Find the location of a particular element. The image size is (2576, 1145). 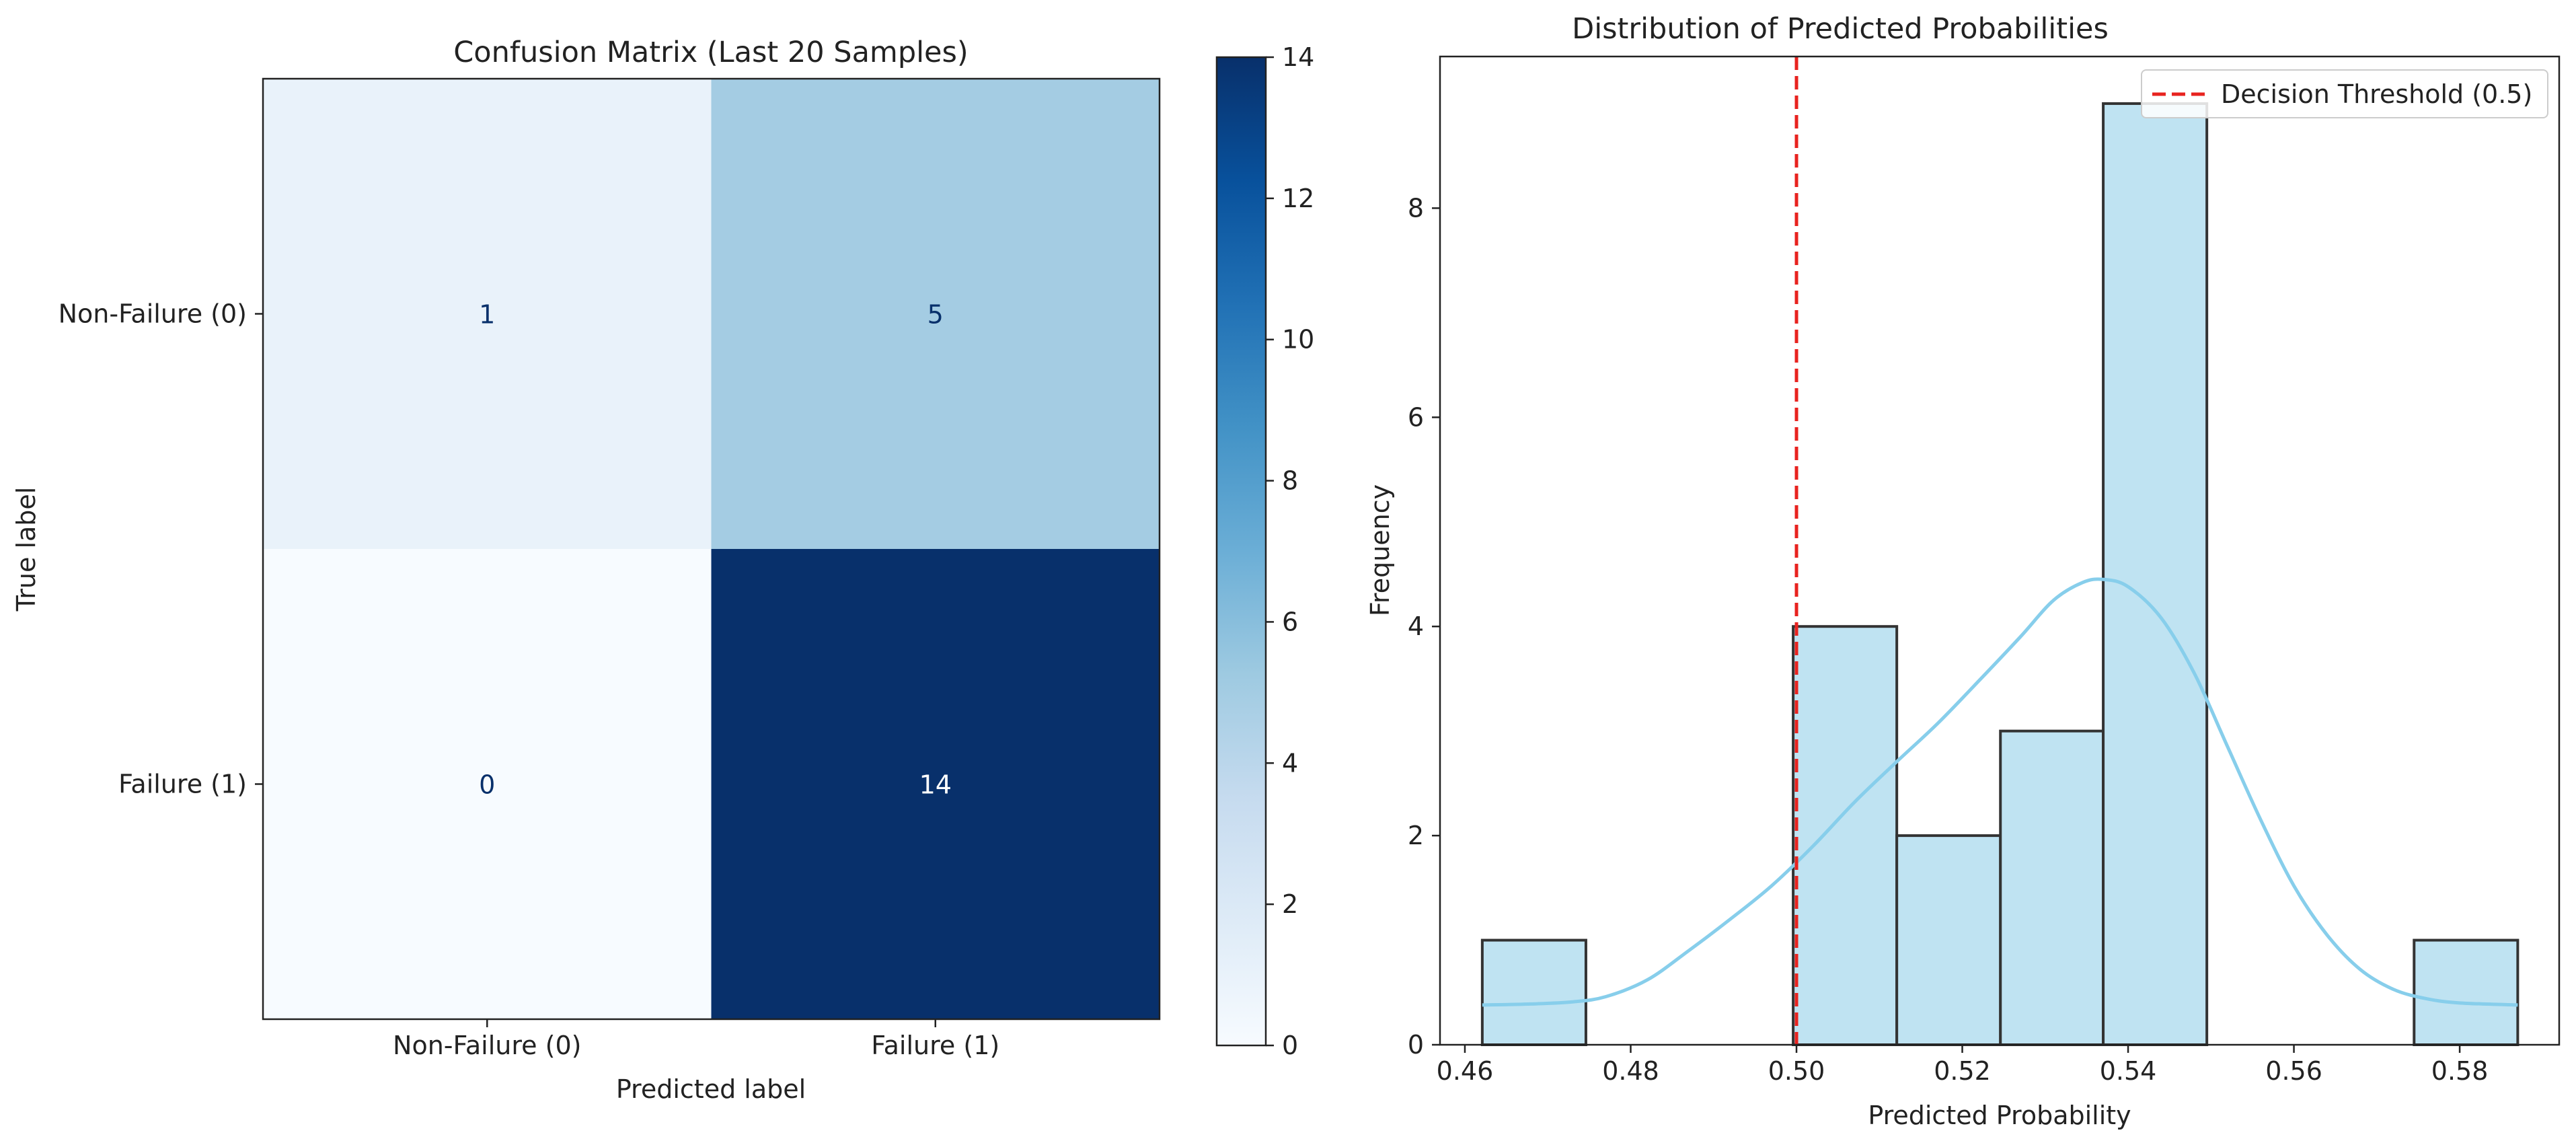

hist-y-ticks: 0 2 4 6 8 is located at coordinates (1424, 627).